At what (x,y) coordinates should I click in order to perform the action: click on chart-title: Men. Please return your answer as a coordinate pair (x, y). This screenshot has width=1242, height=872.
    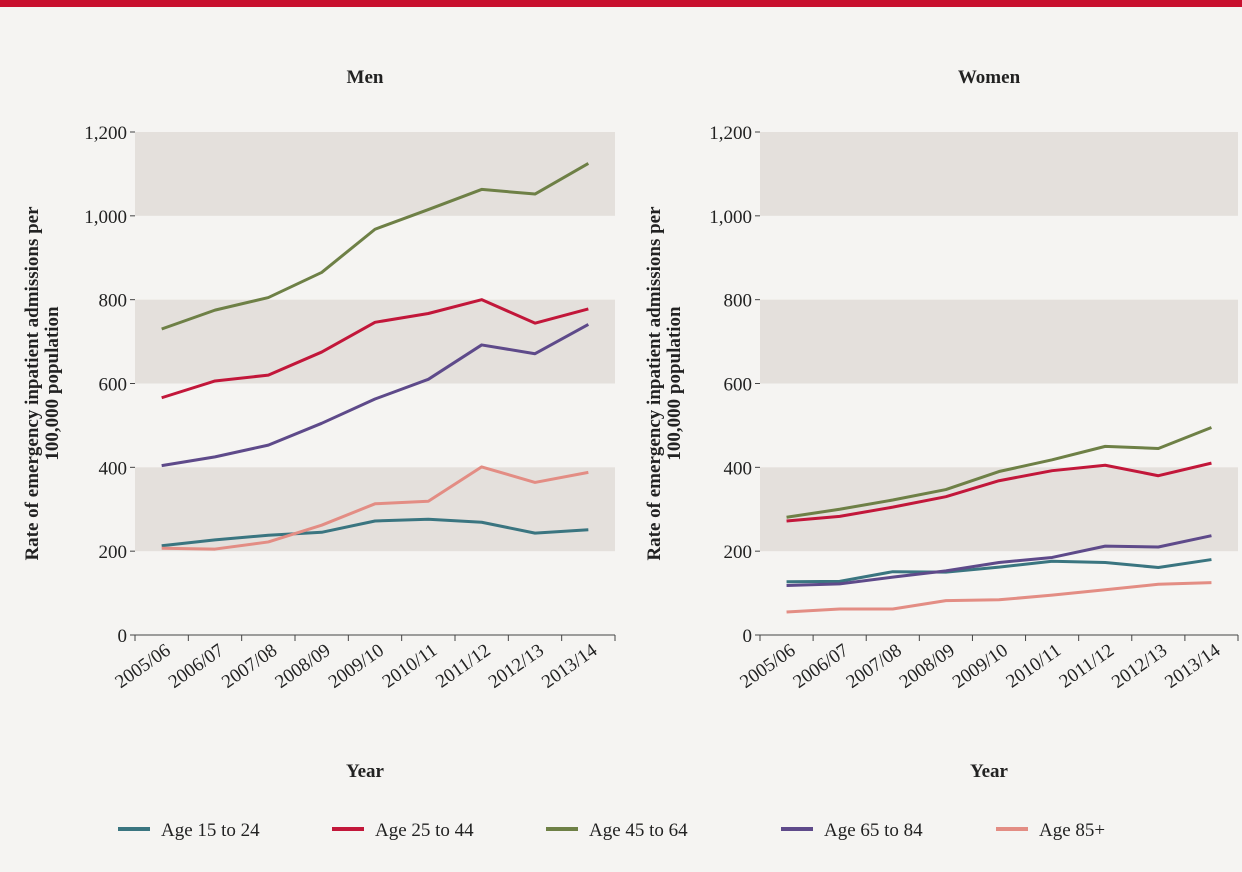
    Looking at the image, I should click on (365, 77).